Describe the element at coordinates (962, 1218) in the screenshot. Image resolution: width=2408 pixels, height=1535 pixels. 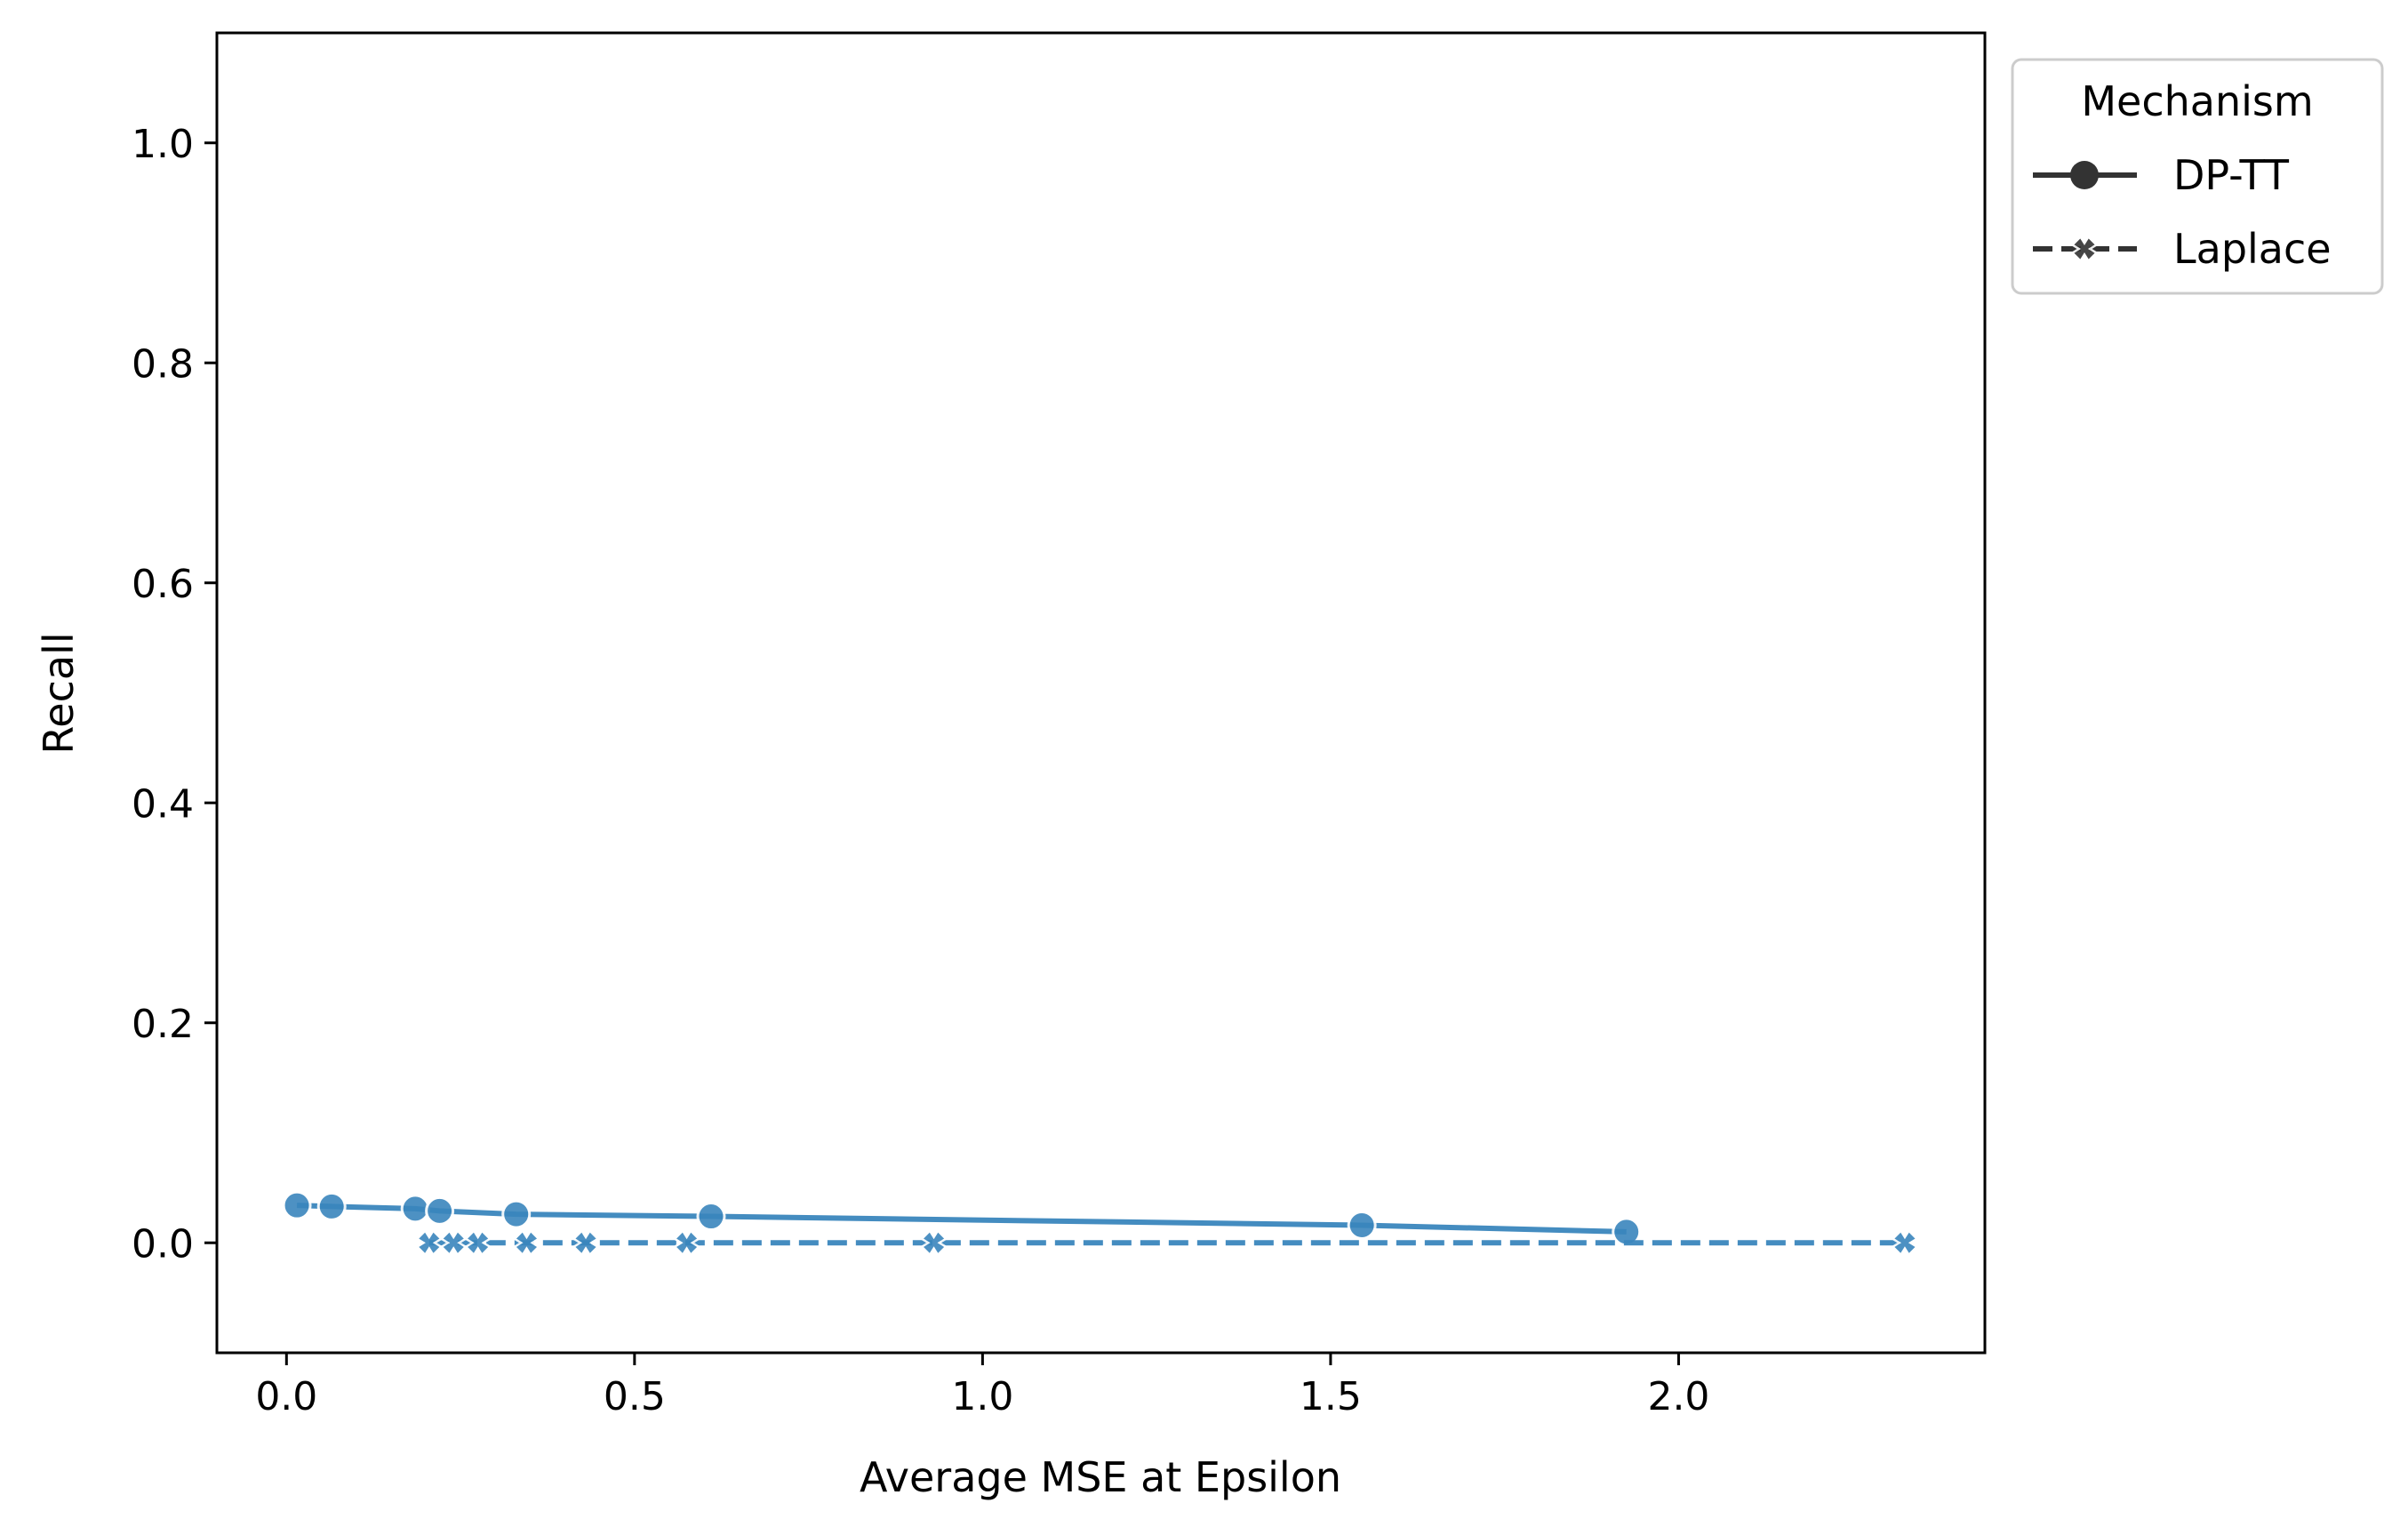
I see `series-dp-tt` at that location.